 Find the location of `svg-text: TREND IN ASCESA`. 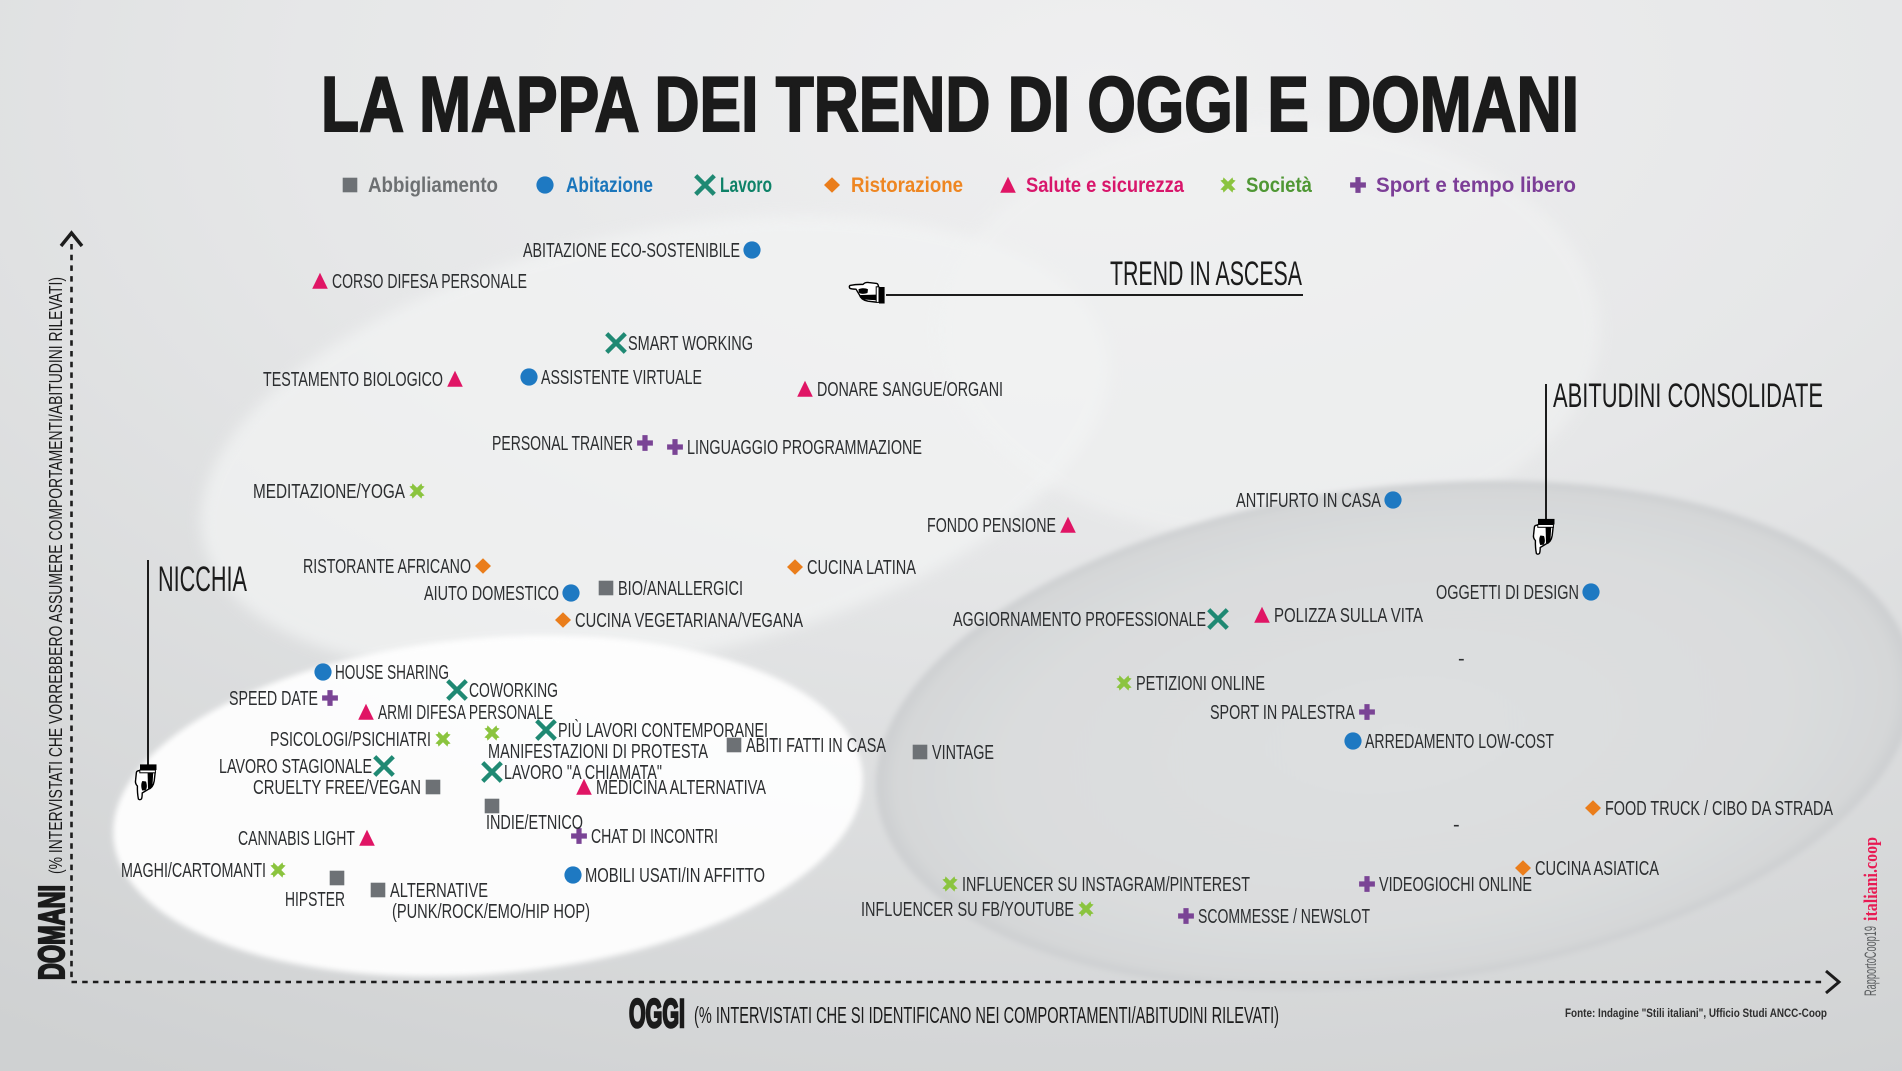

svg-text: TREND IN ASCESA is located at coordinates (1206, 274).